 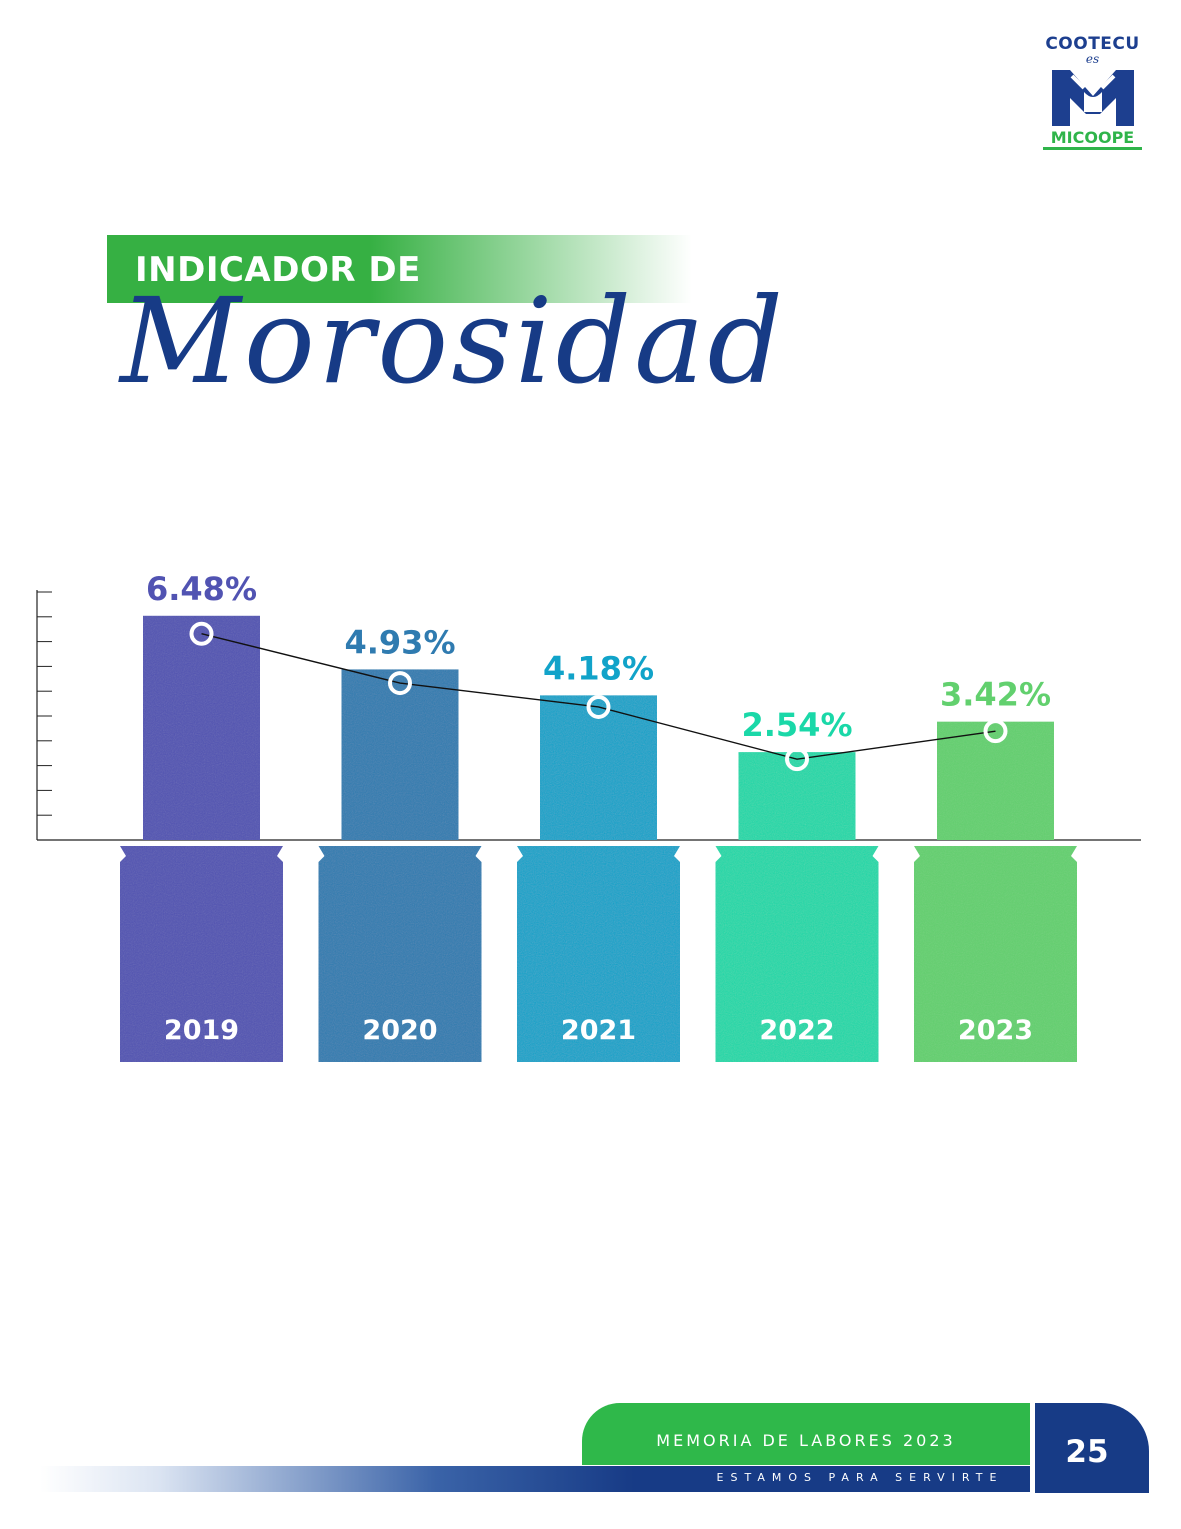 What do you see at coordinates (796, 725) in the screenshot?
I see `value-label: 2.54%` at bounding box center [796, 725].